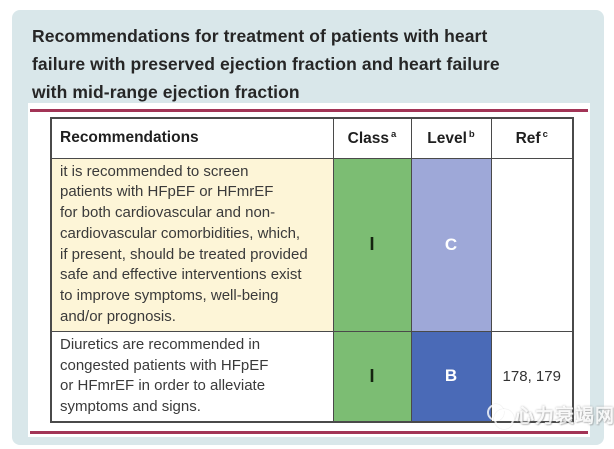 The image size is (614, 449). What do you see at coordinates (192, 138) in the screenshot?
I see `col-header-recommendations: Recommendations` at bounding box center [192, 138].